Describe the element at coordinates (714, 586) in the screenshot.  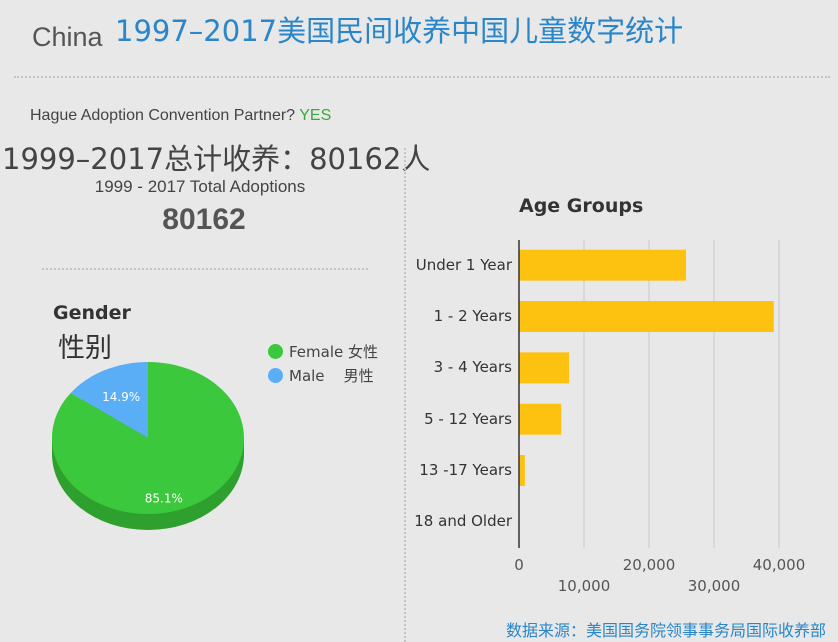
I see `x-tick-label: 30,000` at that location.